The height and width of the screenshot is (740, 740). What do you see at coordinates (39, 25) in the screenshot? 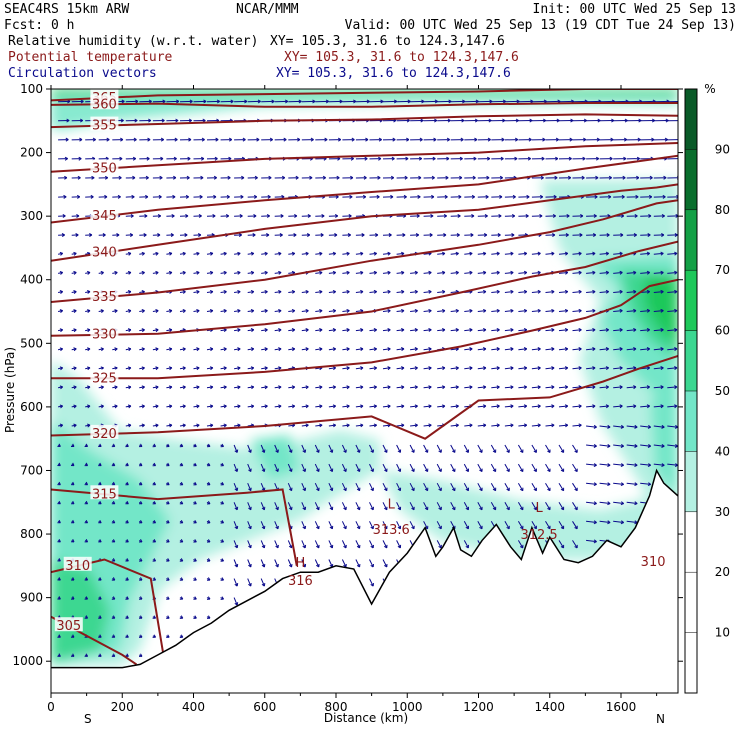
I see `forecast-hour: Fcst: 0 h` at bounding box center [39, 25].